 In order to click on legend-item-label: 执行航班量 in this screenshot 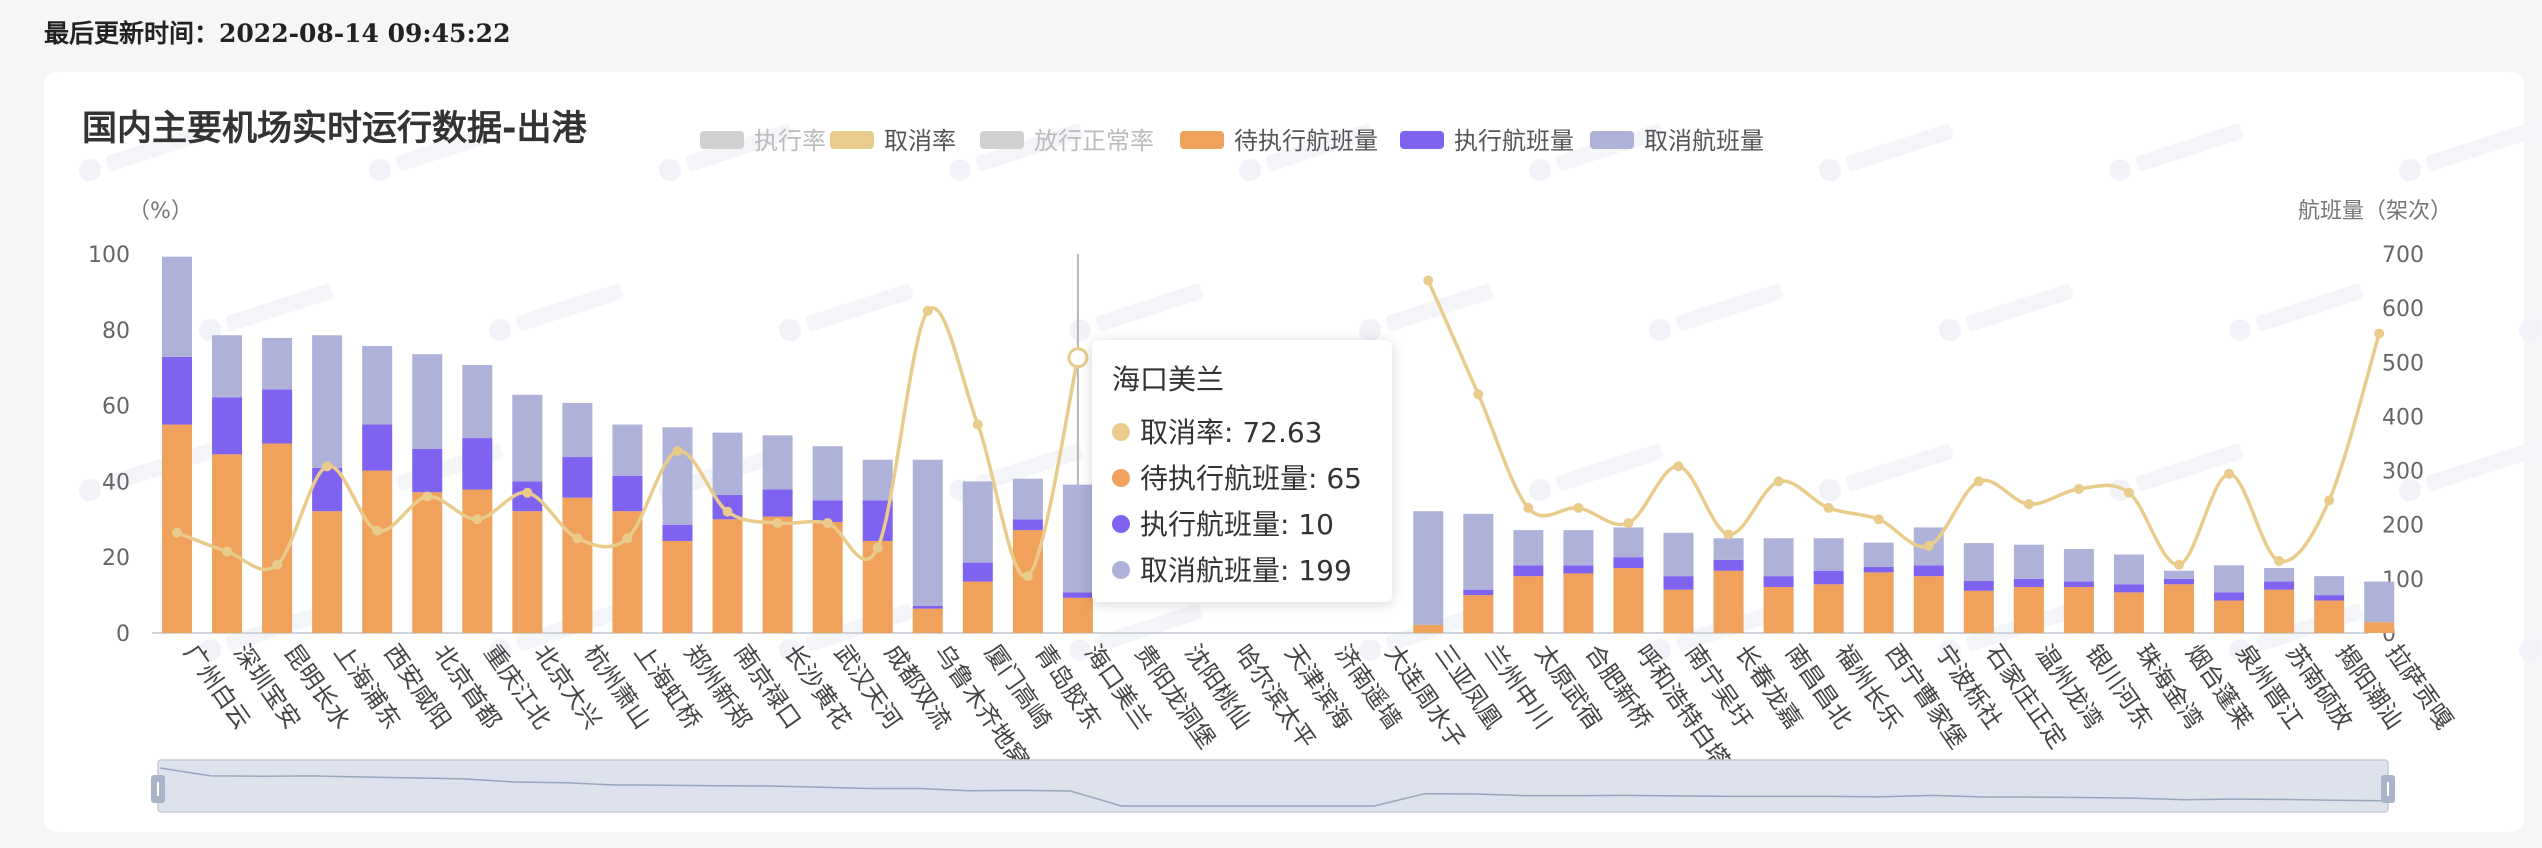, I will do `click(1514, 141)`.